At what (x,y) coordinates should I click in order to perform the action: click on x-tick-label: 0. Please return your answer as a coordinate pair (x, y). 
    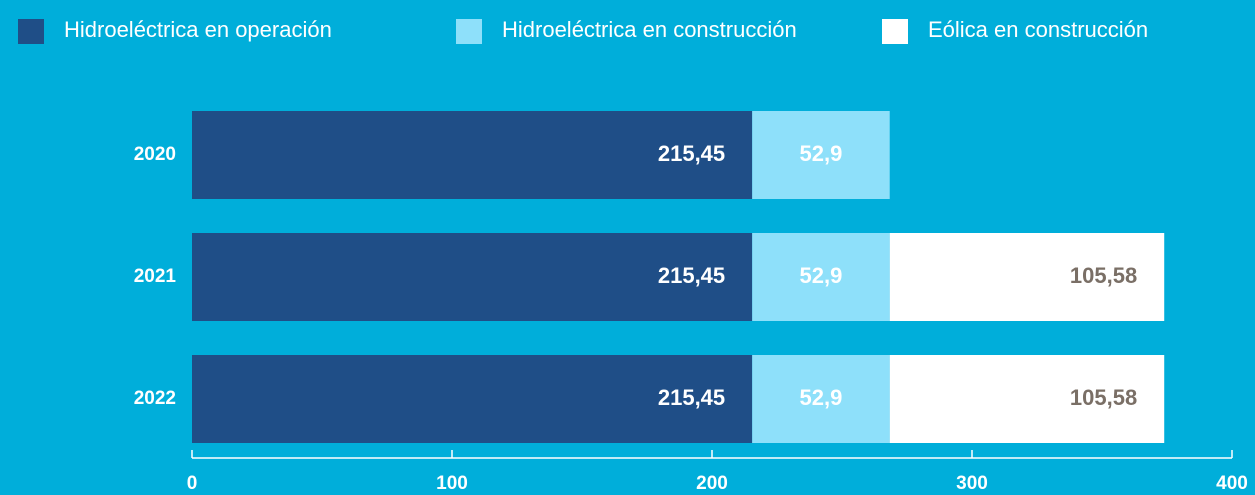
    Looking at the image, I should click on (192, 483).